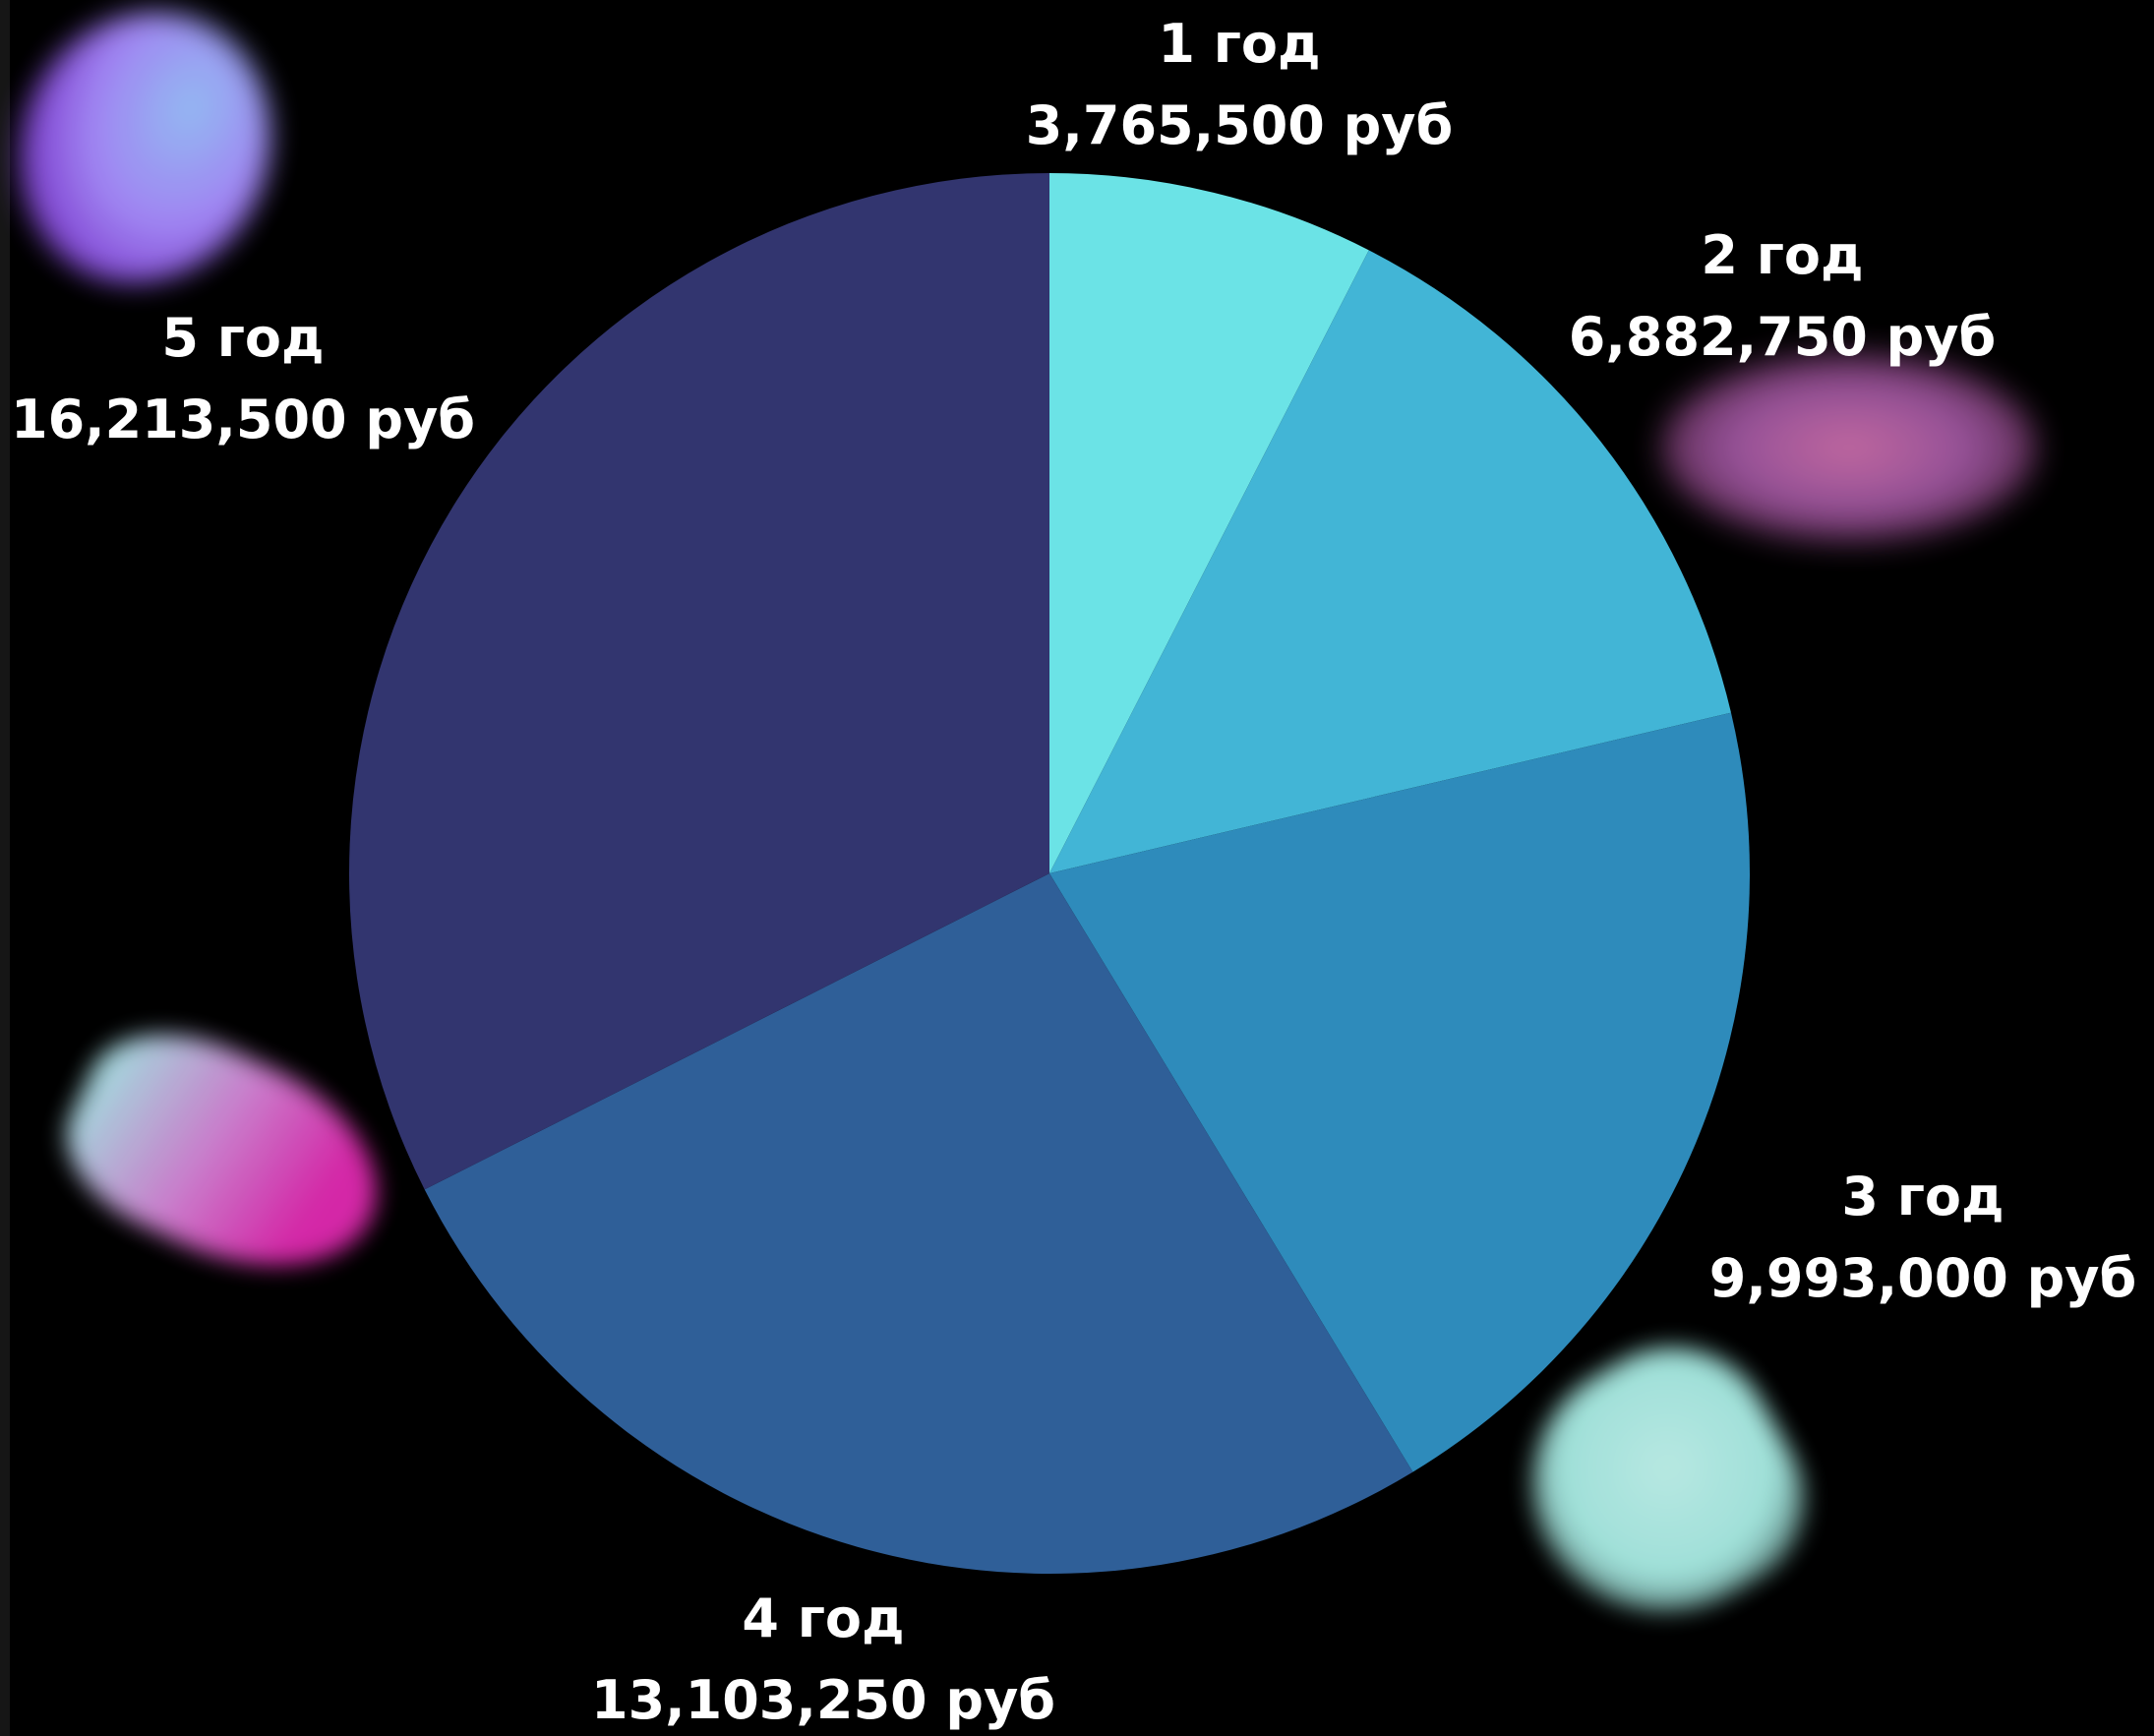 This screenshot has height=1736, width=2154. I want to click on slice-value-label: 3,765,500 руб, so click(1239, 125).